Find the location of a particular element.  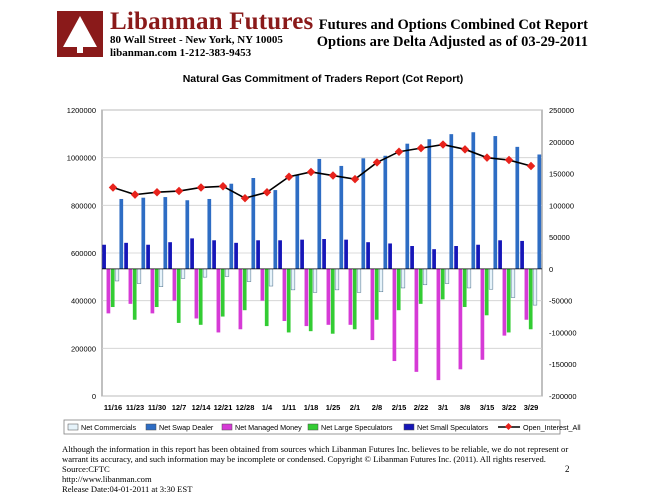

x-axis-tick-label: 1/4 is located at coordinates (267, 407).